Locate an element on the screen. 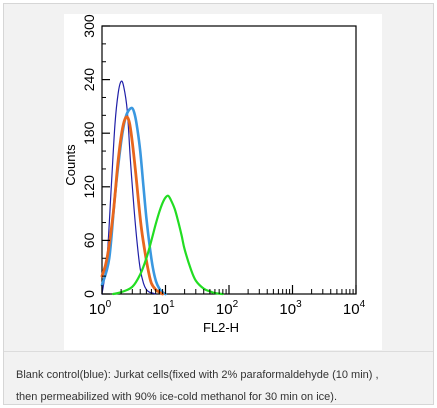  y-tick-label-0: 0 is located at coordinates (89, 294).